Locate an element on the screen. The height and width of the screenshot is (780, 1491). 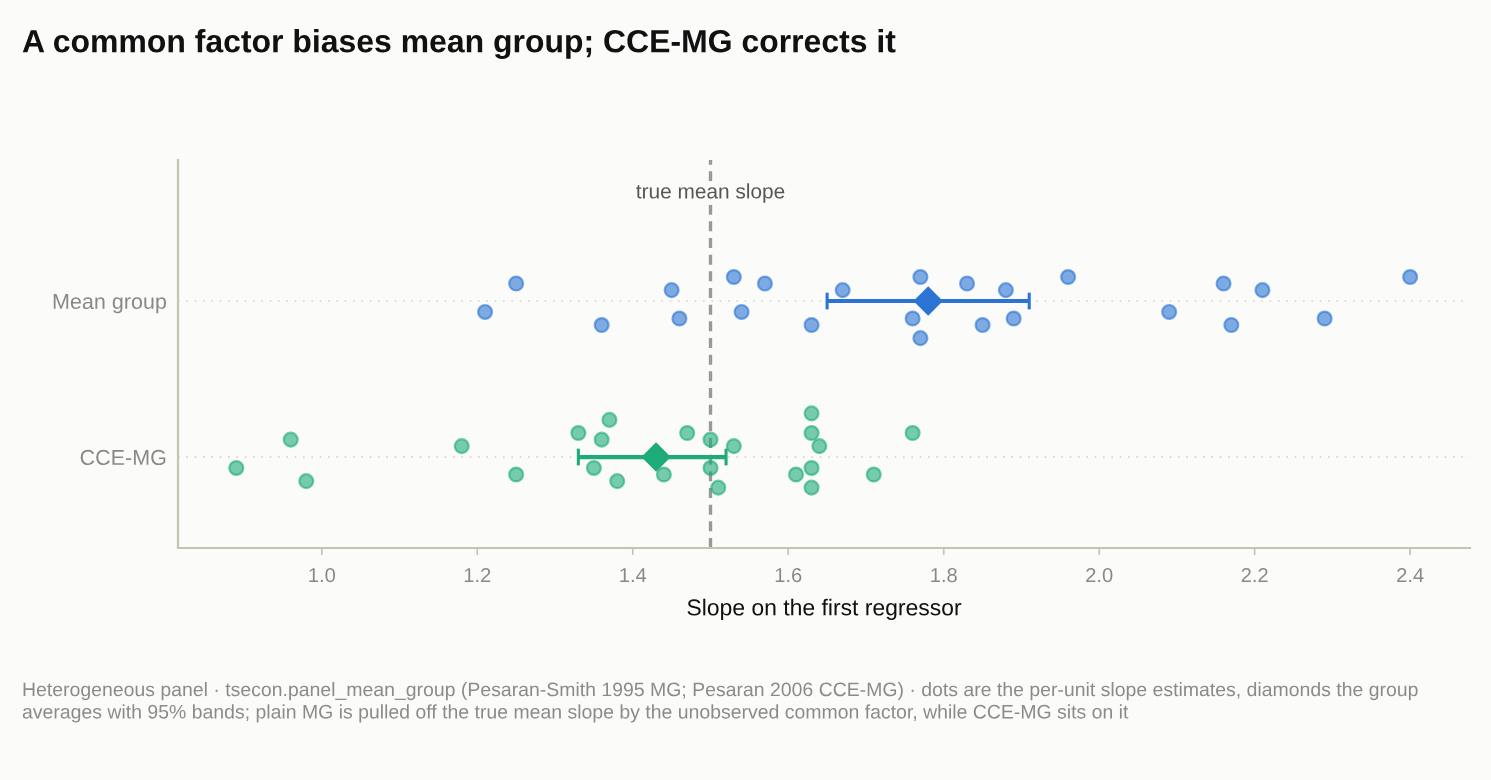
x-tick-label: 2.4 is located at coordinates (1410, 575).